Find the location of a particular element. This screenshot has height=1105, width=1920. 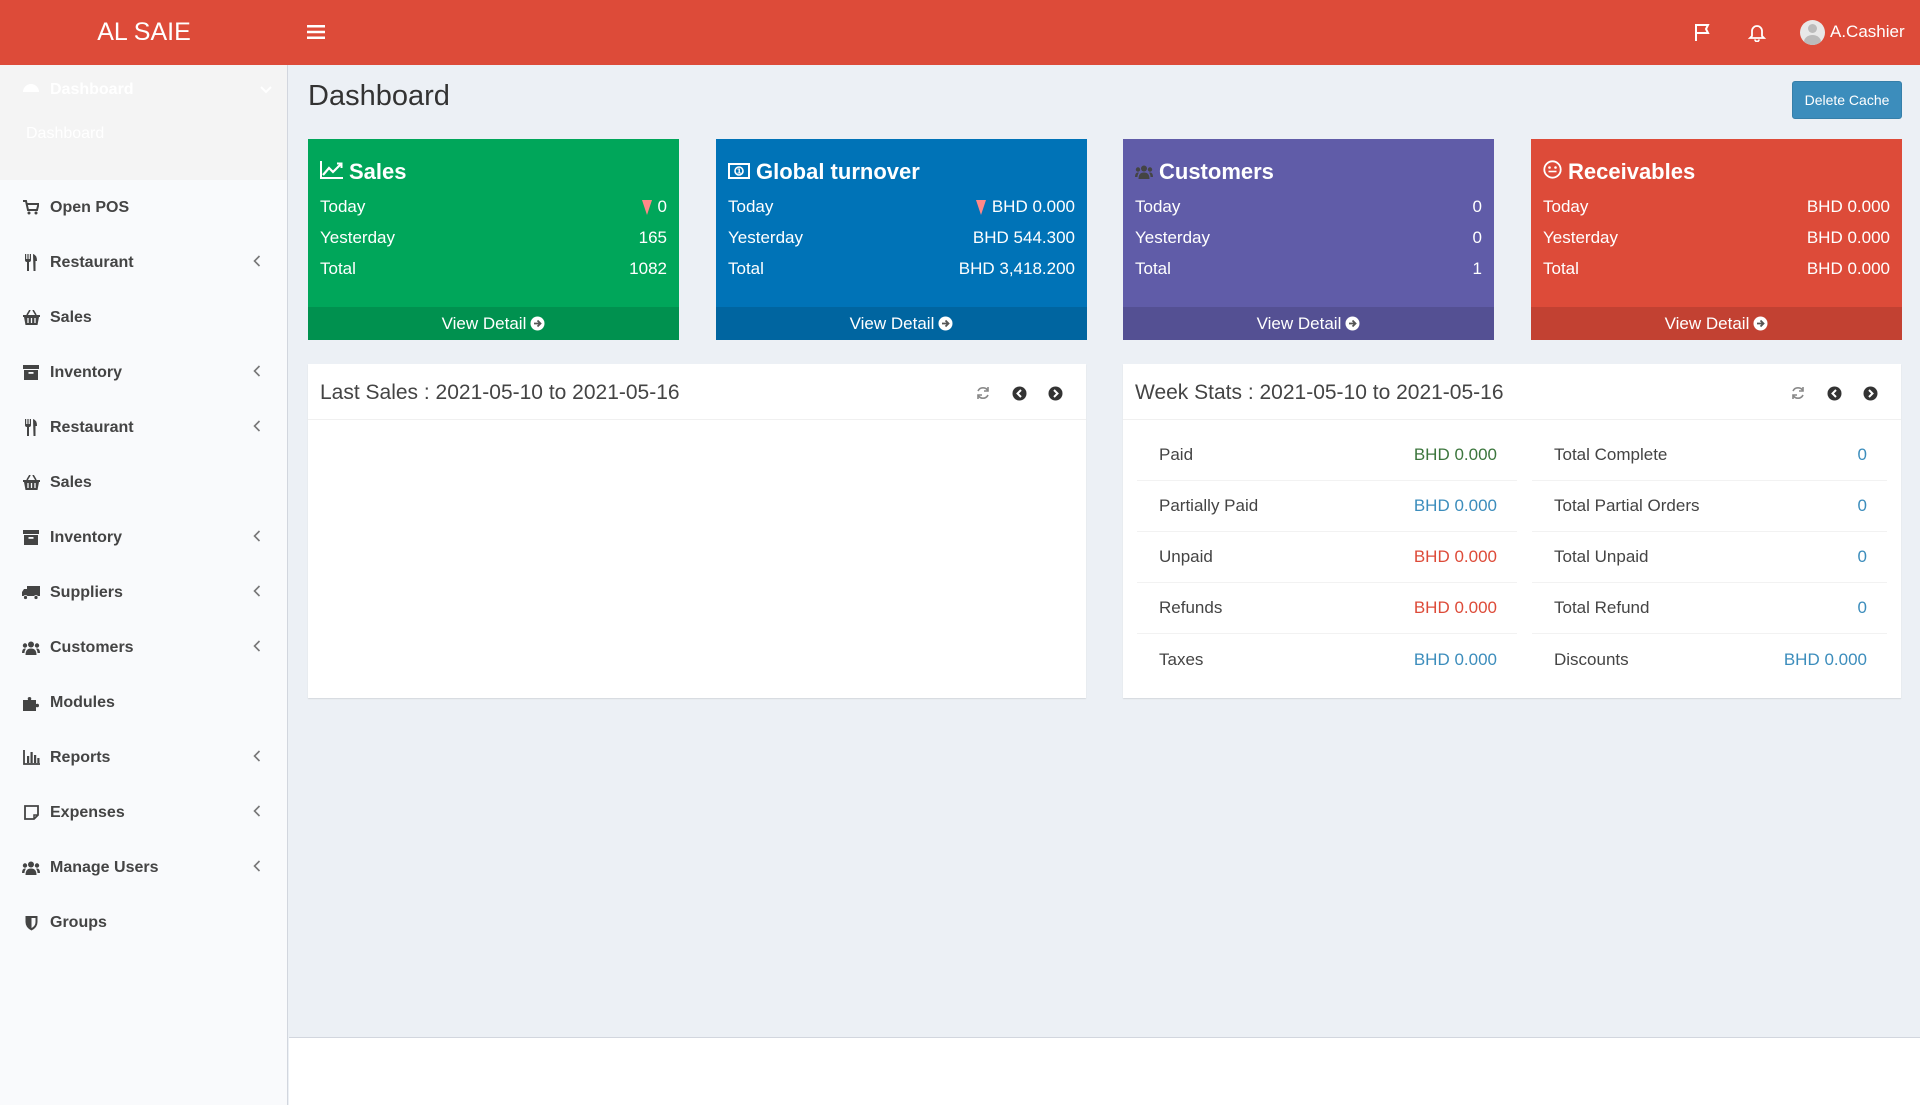

stat-row: Total Unpaid 0 is located at coordinates (1709, 557).